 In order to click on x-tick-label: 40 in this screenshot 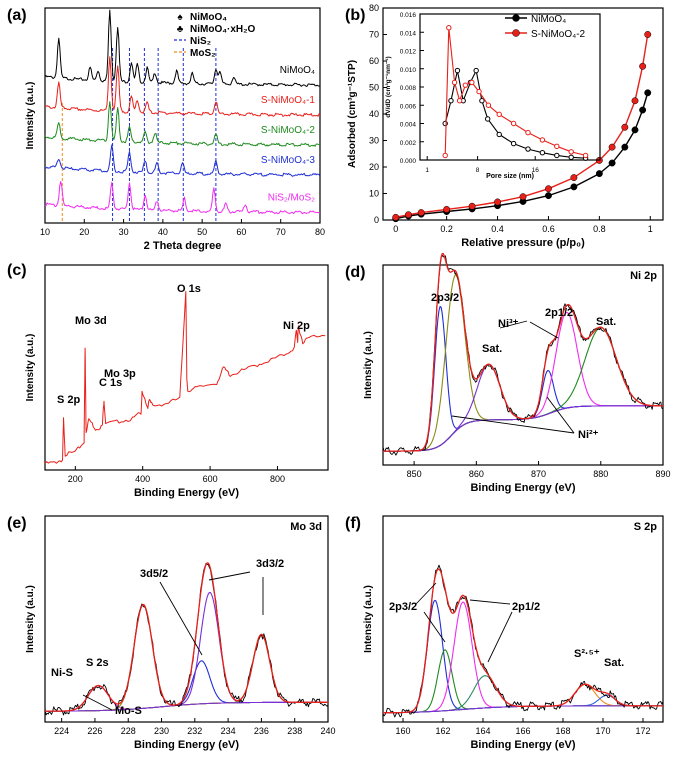, I will do `click(163, 232)`.